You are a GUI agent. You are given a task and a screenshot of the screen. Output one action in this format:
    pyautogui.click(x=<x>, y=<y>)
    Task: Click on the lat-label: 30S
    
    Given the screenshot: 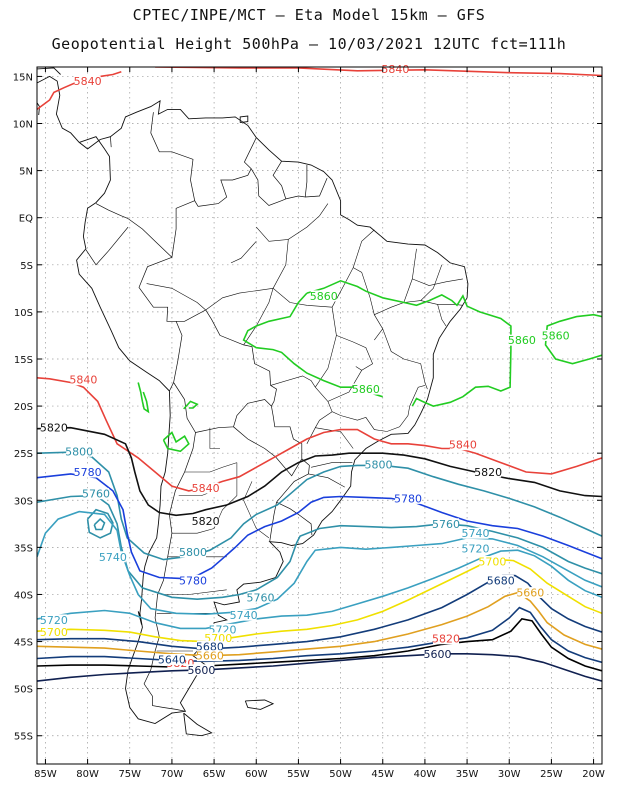 What is the action you would take?
    pyautogui.click(x=23, y=501)
    